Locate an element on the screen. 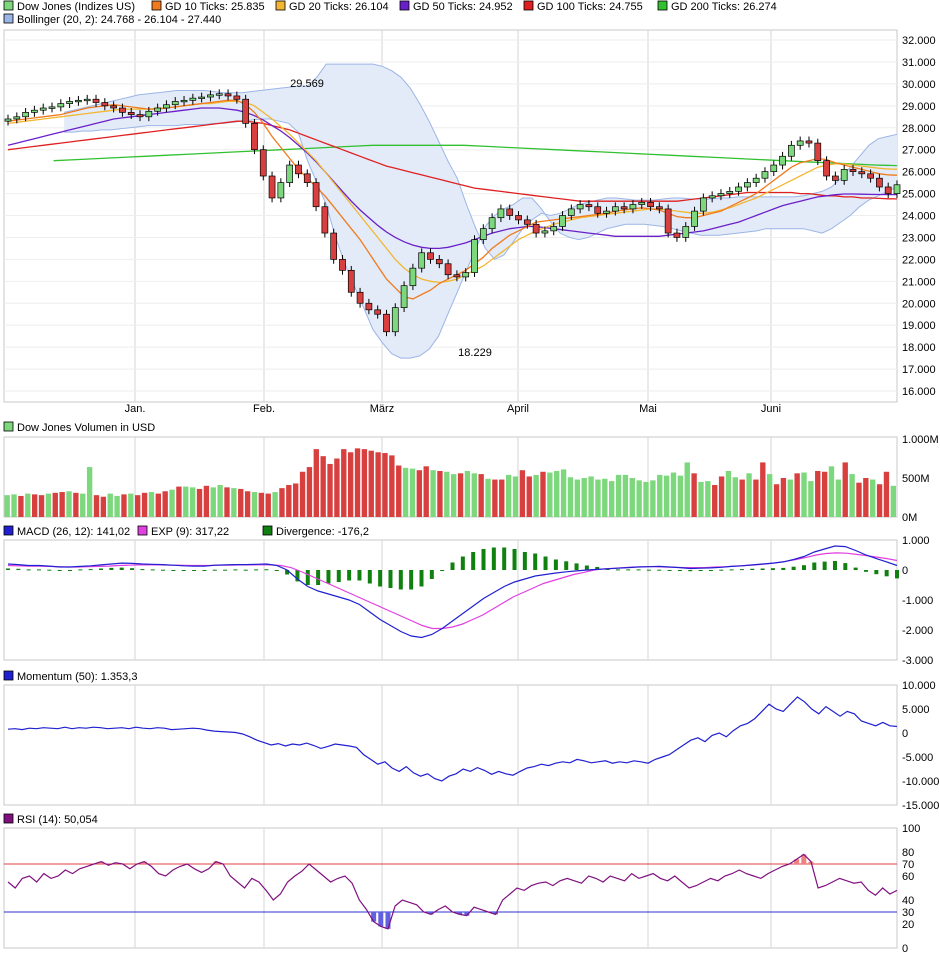 Image resolution: width=940 pixels, height=958 pixels. macd-ytick-1: 0 is located at coordinates (905, 571).